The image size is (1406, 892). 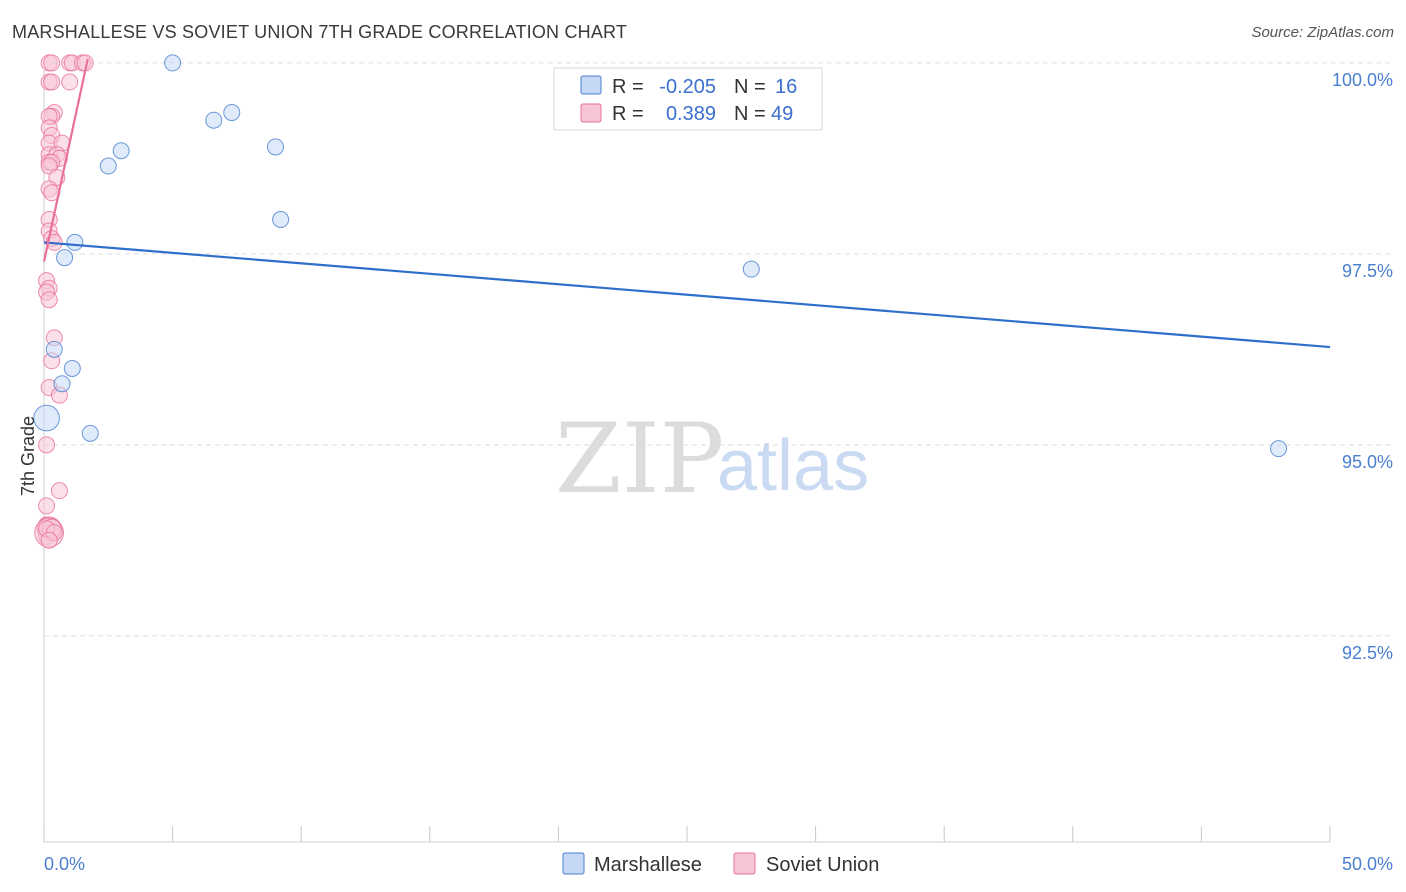 What do you see at coordinates (28, 456) in the screenshot?
I see `y-axis-label: 7th Grade` at bounding box center [28, 456].